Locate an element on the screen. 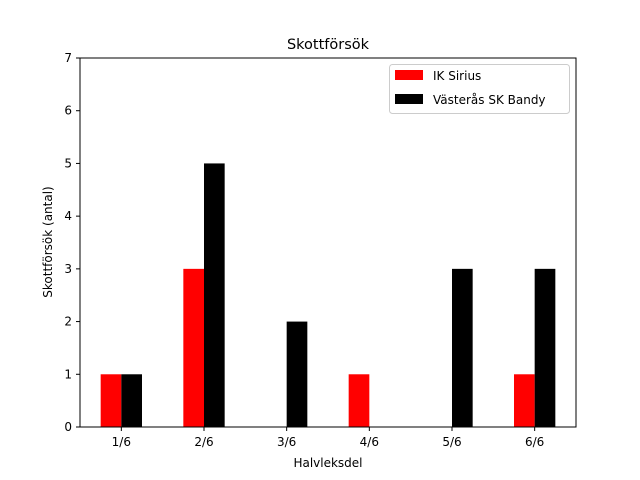 This screenshot has width=640, height=480. legend-frame is located at coordinates (479, 89).